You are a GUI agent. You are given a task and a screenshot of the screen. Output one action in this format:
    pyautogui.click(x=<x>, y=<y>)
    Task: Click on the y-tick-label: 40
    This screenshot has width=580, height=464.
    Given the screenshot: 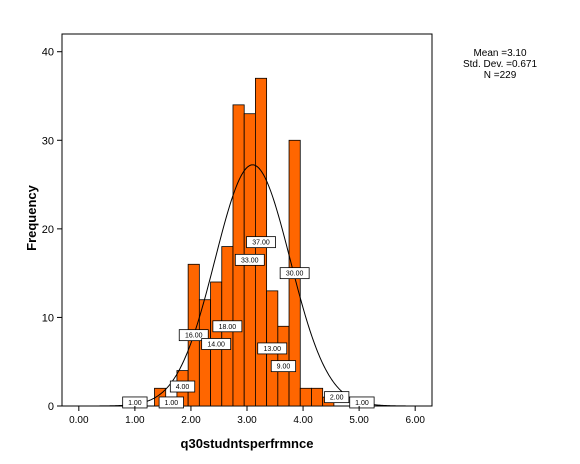 What is the action you would take?
    pyautogui.click(x=48, y=53)
    